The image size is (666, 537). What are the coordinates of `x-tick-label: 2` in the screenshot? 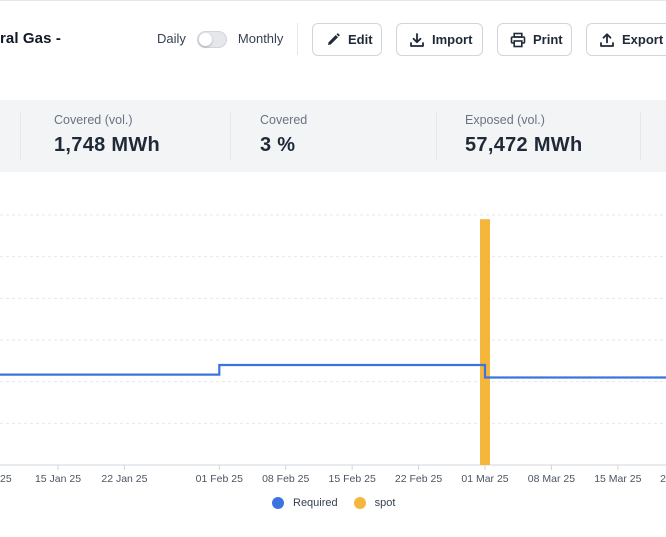 It's located at (663, 479).